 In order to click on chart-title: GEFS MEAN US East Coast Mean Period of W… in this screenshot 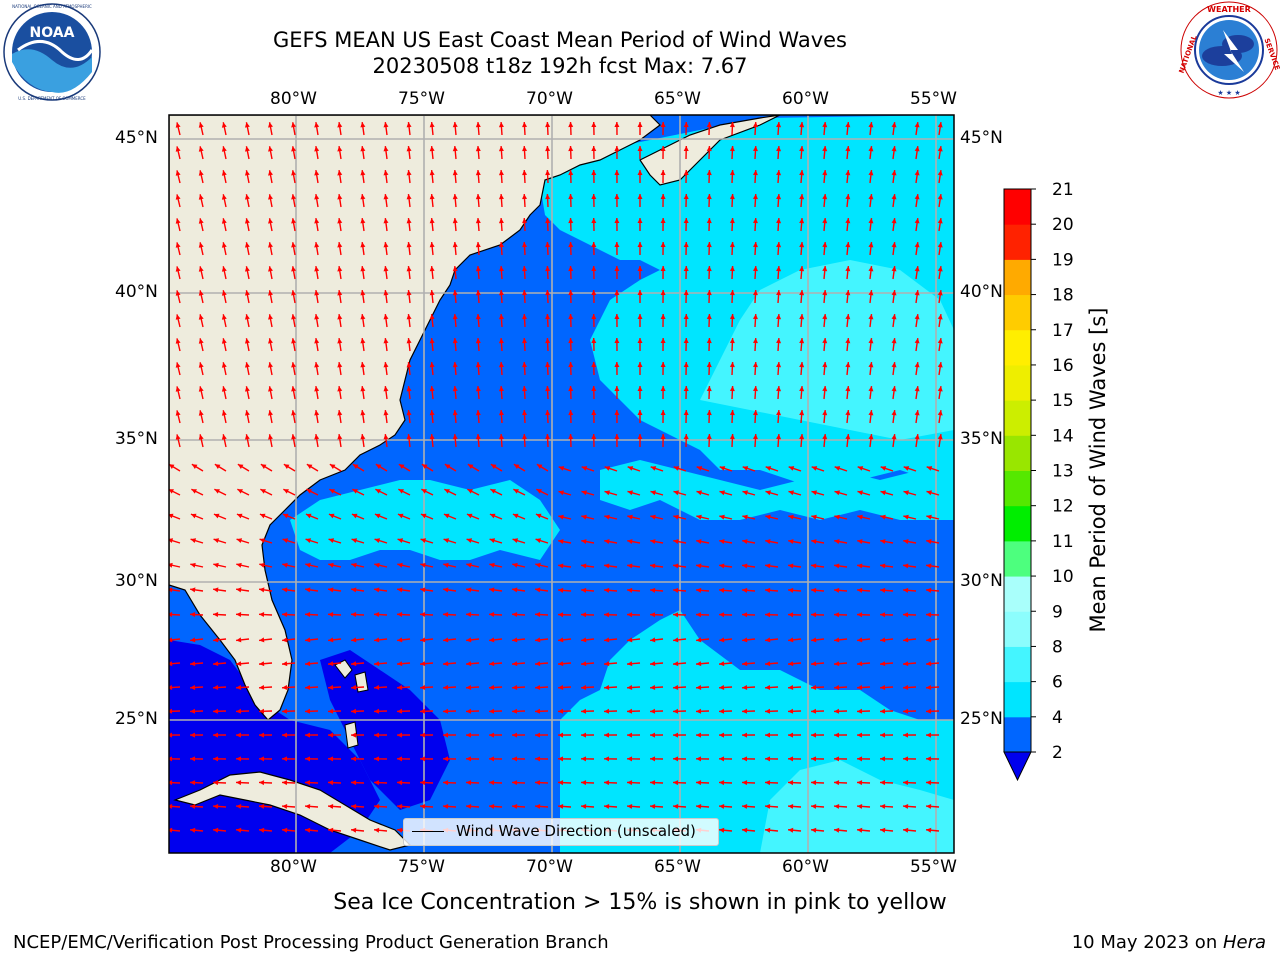, I will do `click(560, 40)`.